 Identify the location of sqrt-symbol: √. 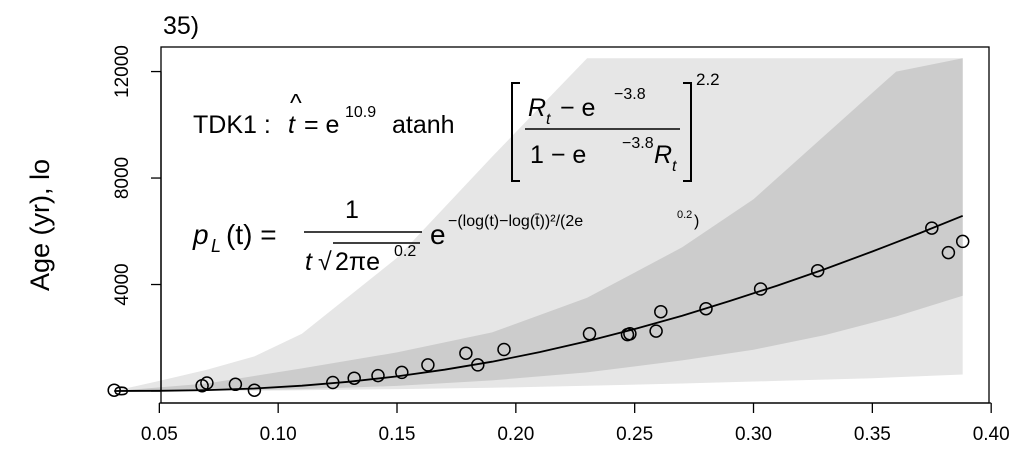
(325, 262).